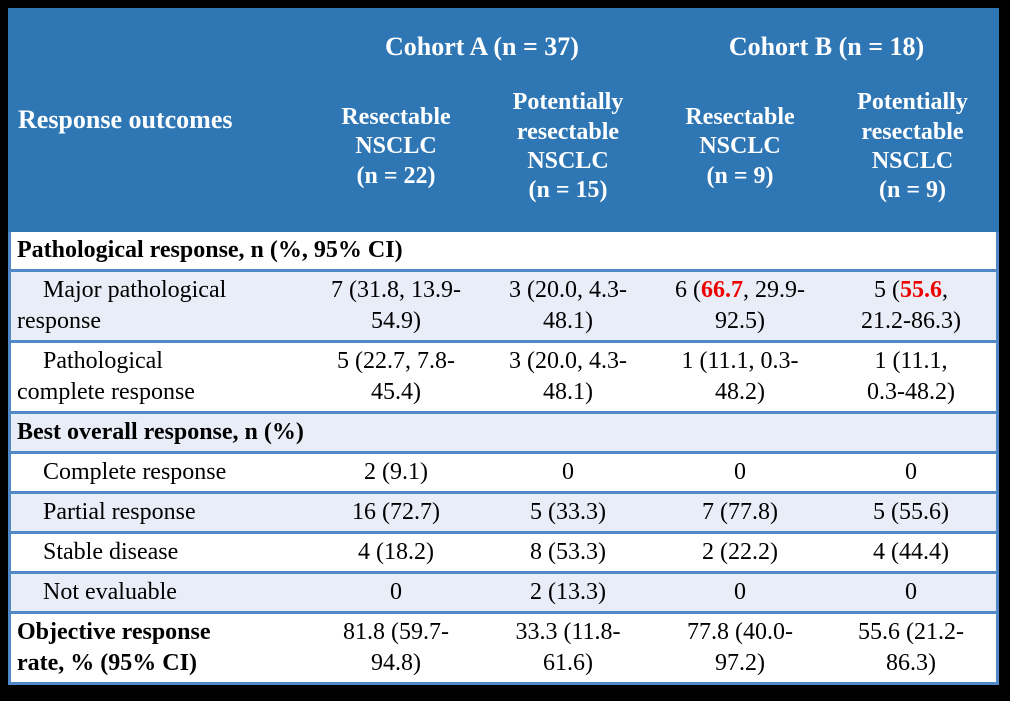 This screenshot has height=701, width=1010. Describe the element at coordinates (826, 46) in the screenshot. I see `cohort-b-header: Cohort B (n = 18)` at that location.